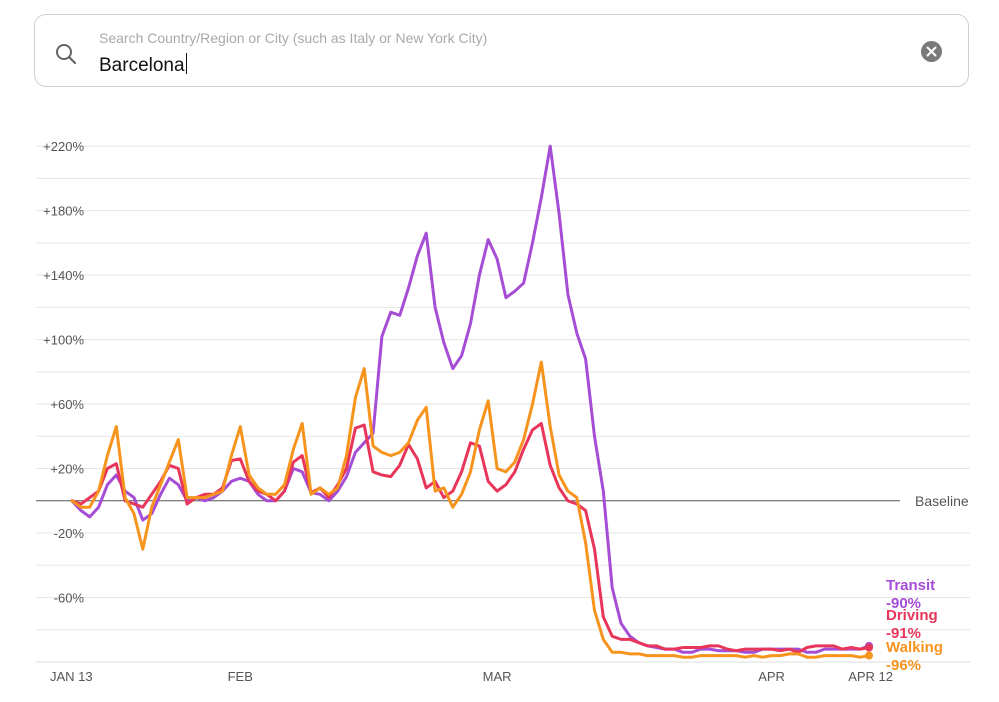 This screenshot has width=999, height=702. I want to click on search-input-value: Barcelona, so click(142, 65).